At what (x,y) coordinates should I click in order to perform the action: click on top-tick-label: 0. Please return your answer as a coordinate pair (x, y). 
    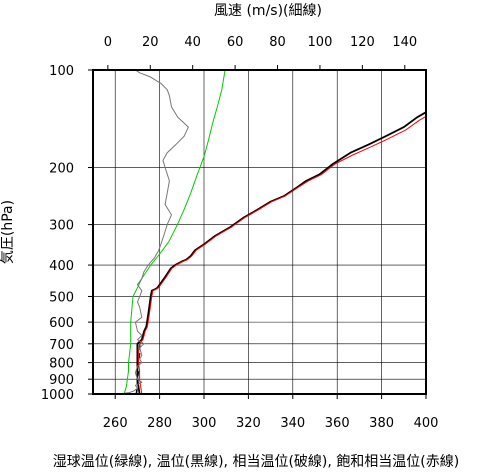
    Looking at the image, I should click on (108, 42).